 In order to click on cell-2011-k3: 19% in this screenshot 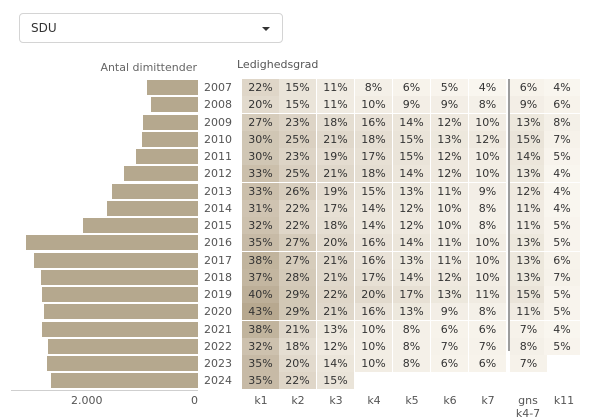, I will do `click(335, 156)`.